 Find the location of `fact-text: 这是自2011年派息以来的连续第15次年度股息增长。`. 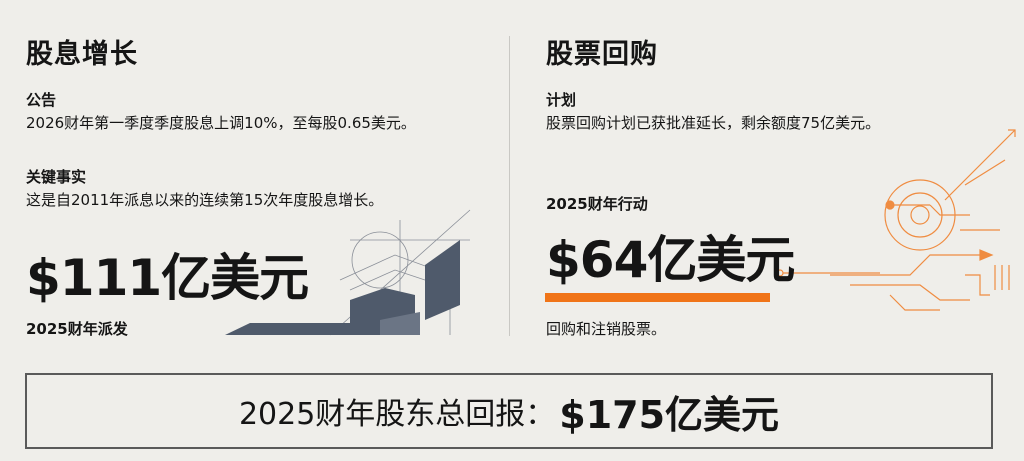

fact-text: 这是自2011年派息以来的连续第15次年度股息增长。 is located at coordinates (205, 200).